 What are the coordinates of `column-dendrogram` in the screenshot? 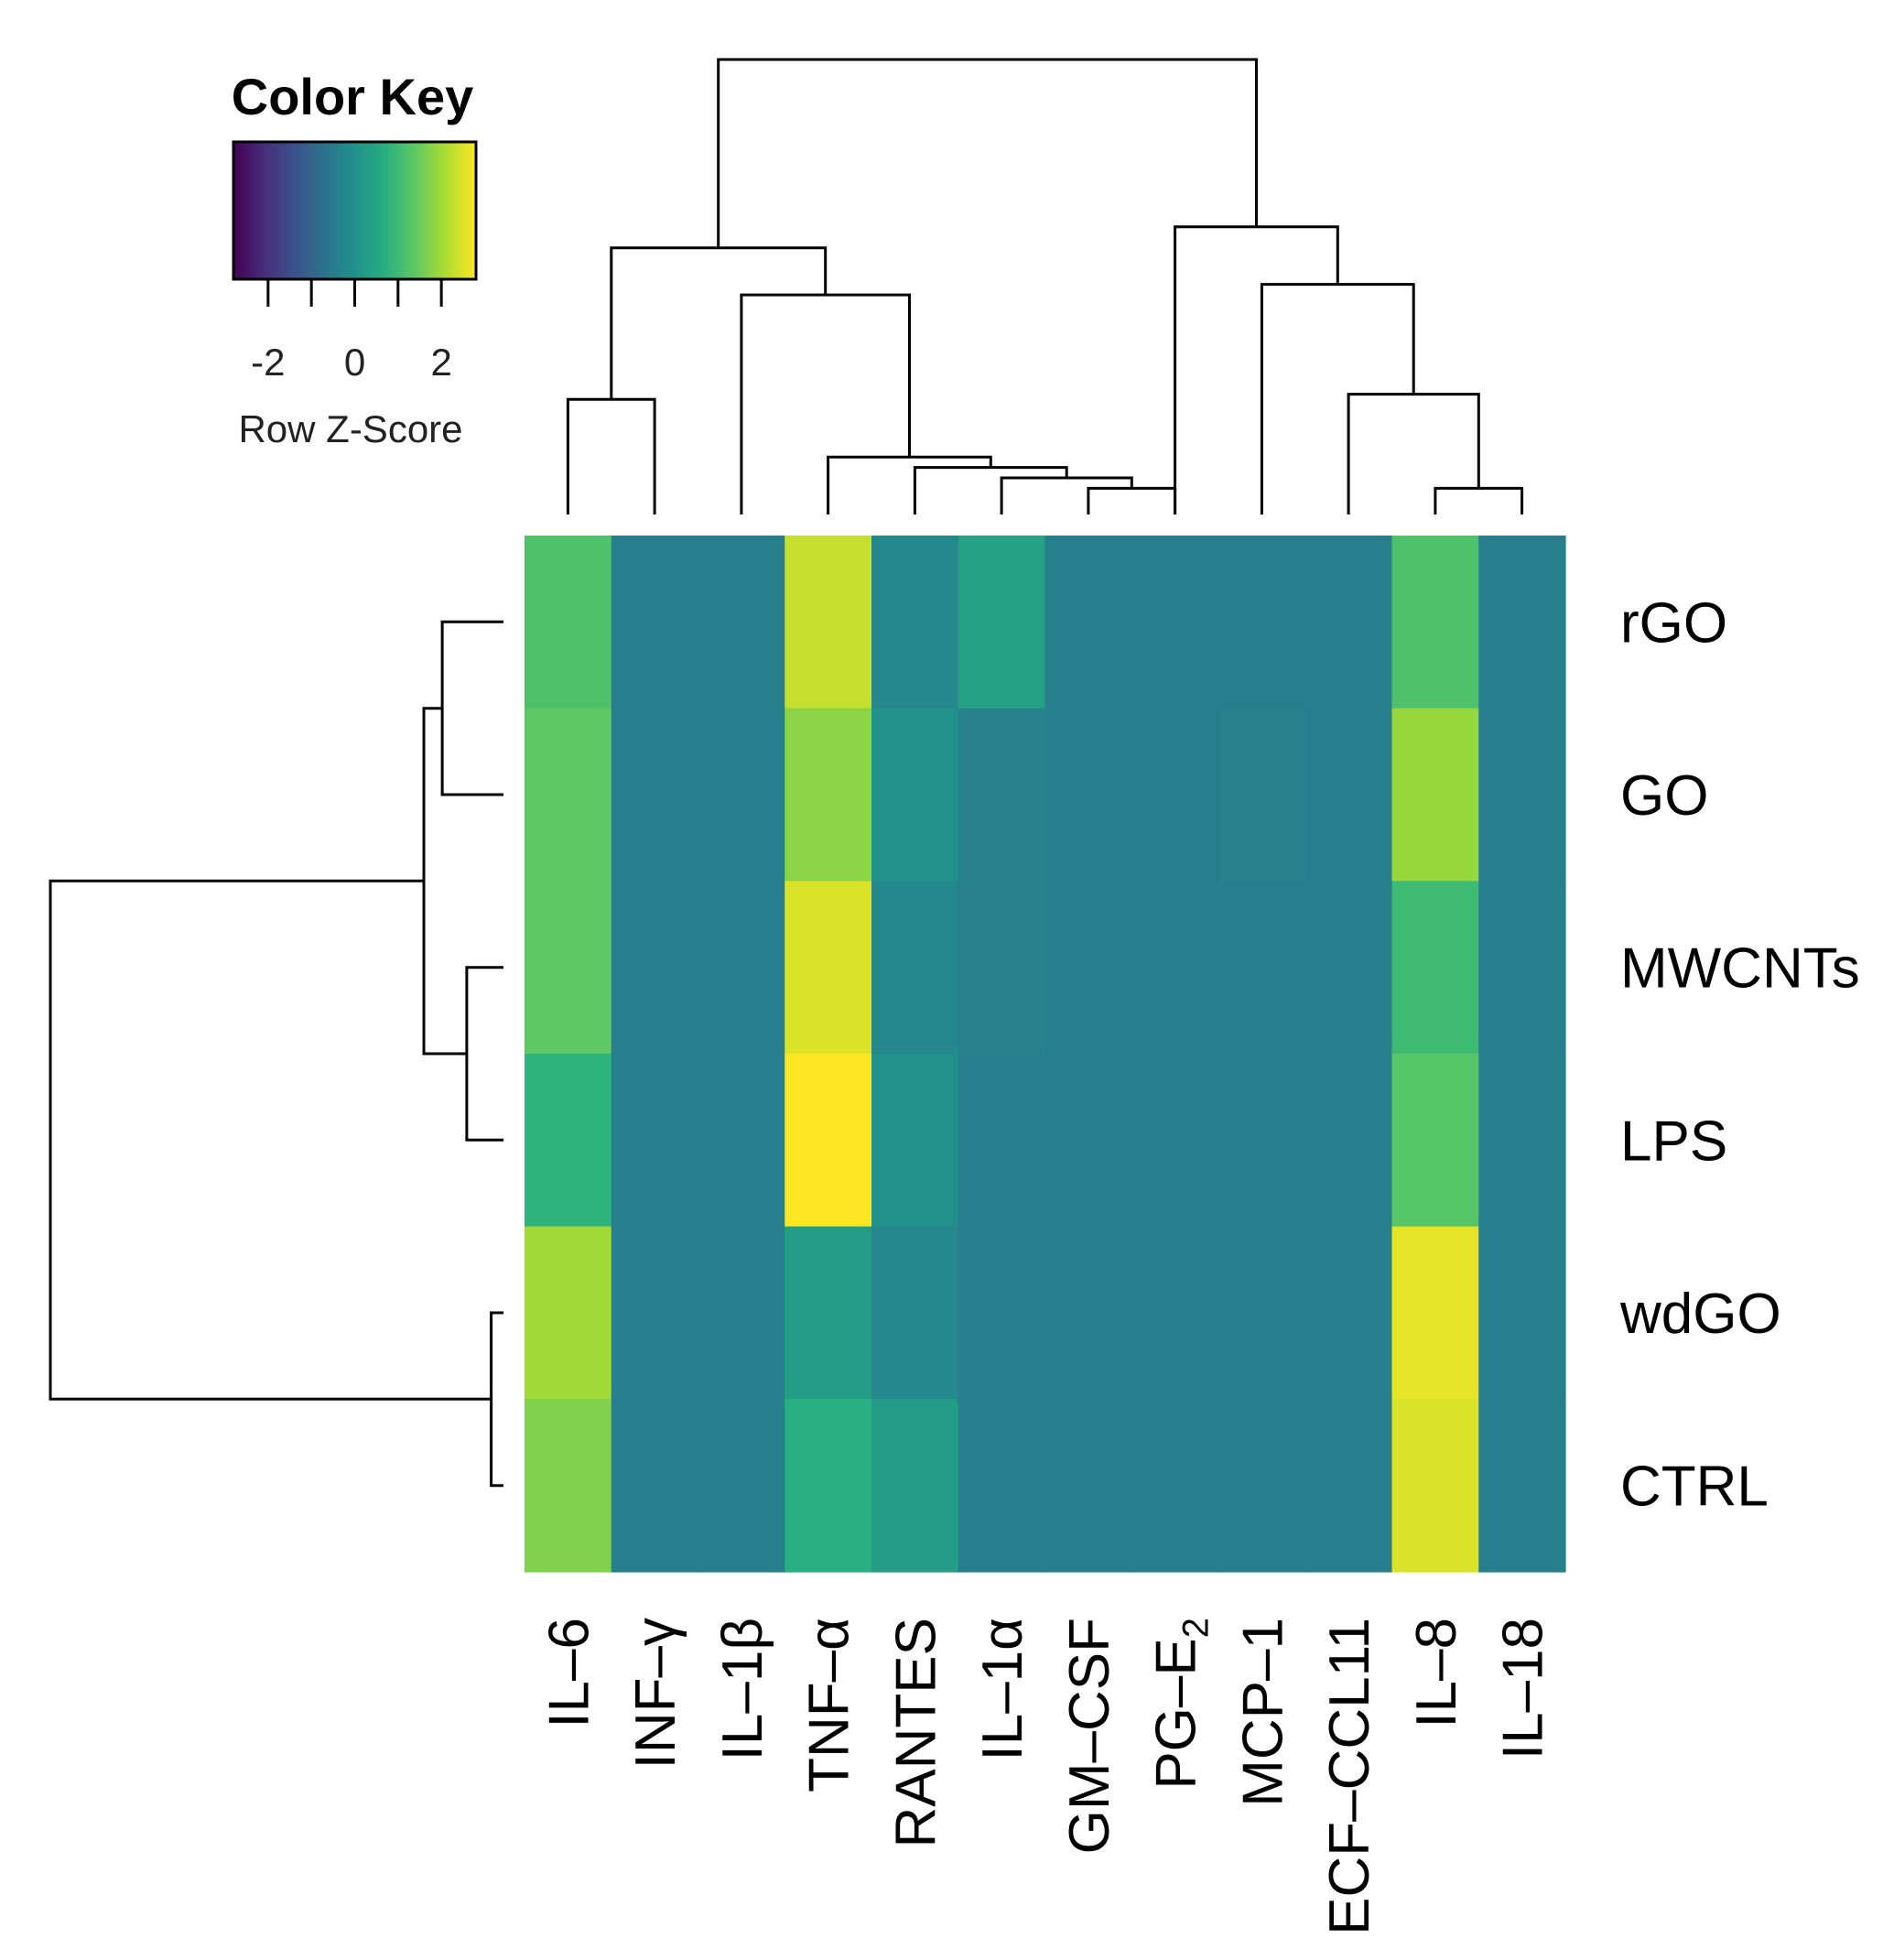 It's located at (1045, 286).